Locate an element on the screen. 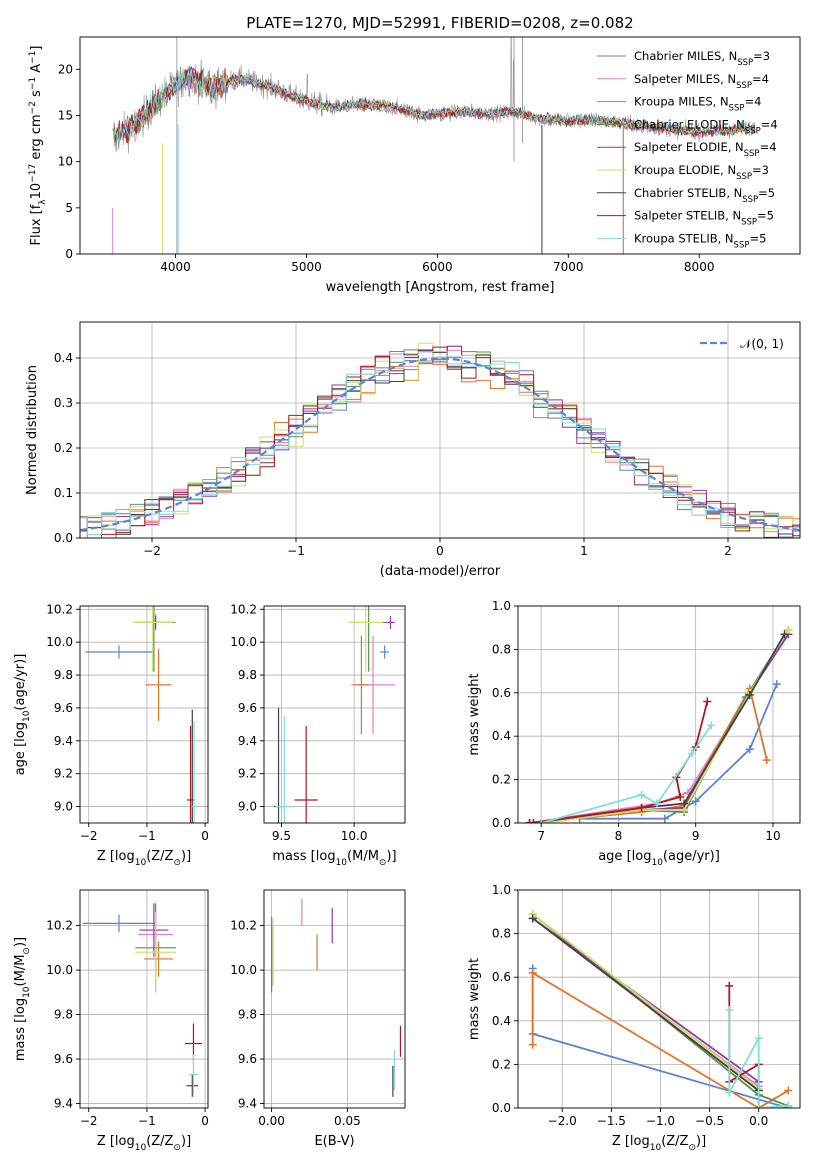  y-tick-label: 0.3 is located at coordinates (63, 403).